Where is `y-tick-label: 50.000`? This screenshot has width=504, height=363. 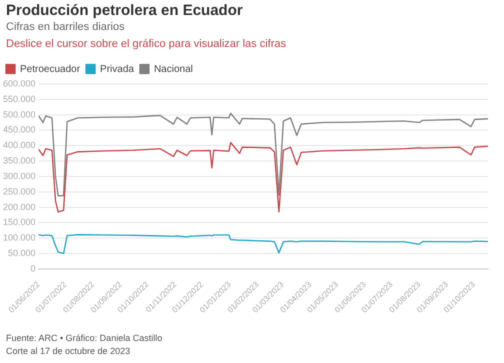
y-tick-label: 50.000 is located at coordinates (22, 253).